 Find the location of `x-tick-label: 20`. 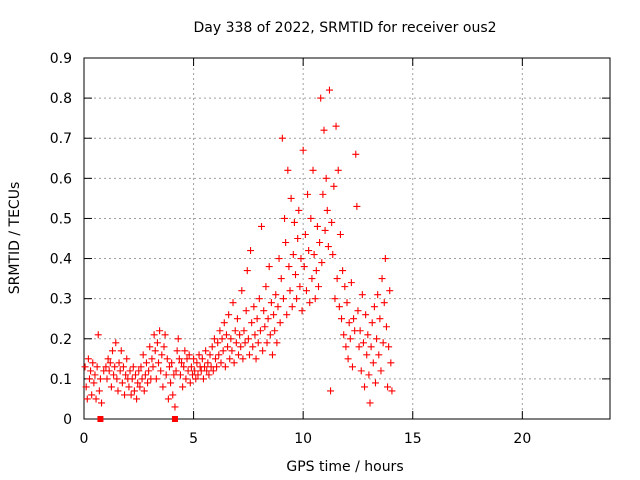

x-tick-label: 20 is located at coordinates (522, 439).